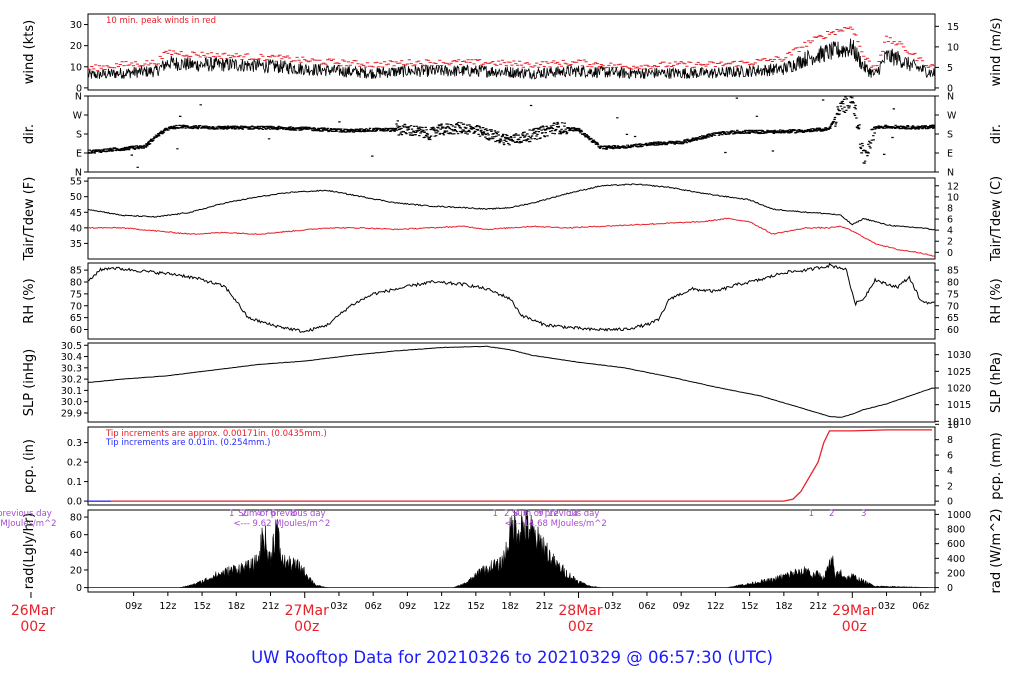 The image size is (1024, 700). I want to click on slp-series-slp, so click(511, 381).